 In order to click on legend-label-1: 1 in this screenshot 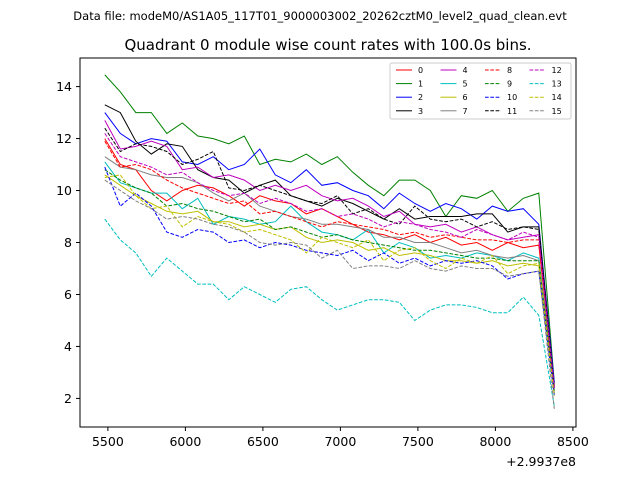, I will do `click(420, 84)`.